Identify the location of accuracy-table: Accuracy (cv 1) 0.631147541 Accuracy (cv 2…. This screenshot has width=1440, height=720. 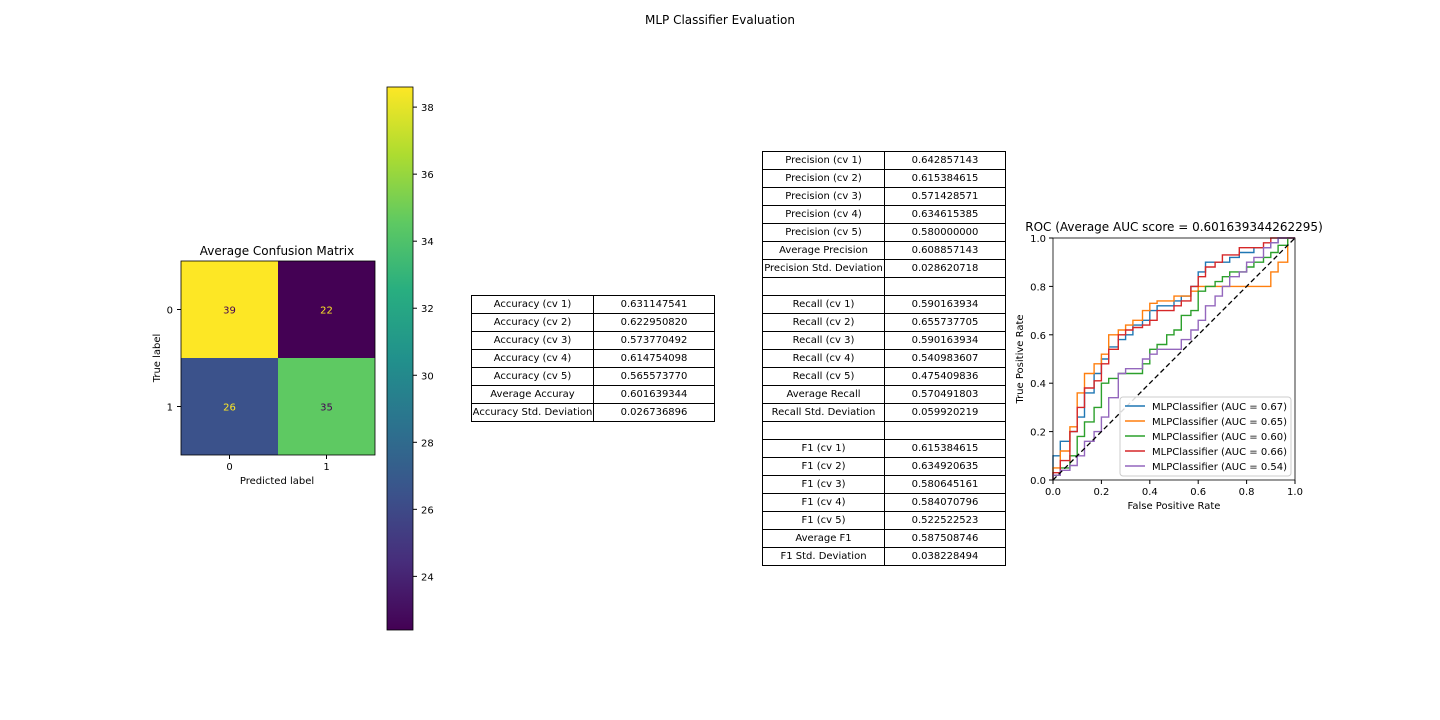
(593, 358).